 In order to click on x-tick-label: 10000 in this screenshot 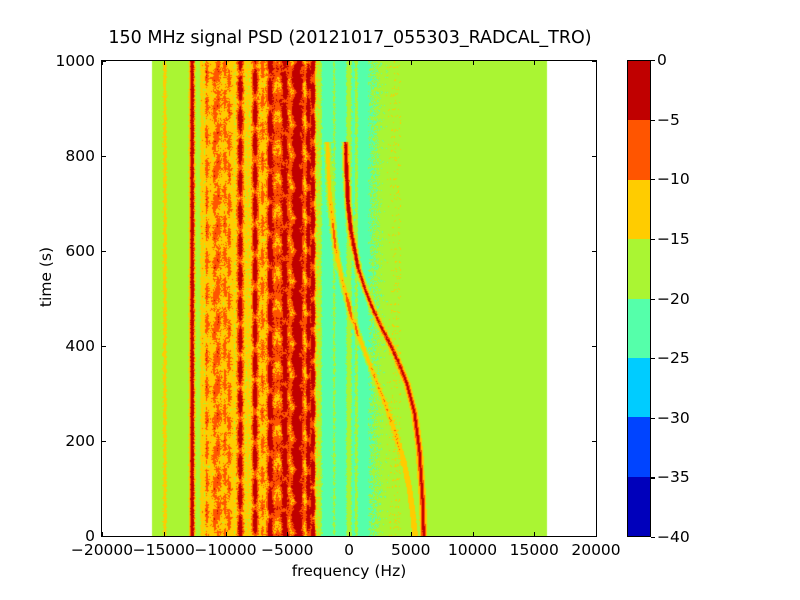, I will do `click(472, 550)`.